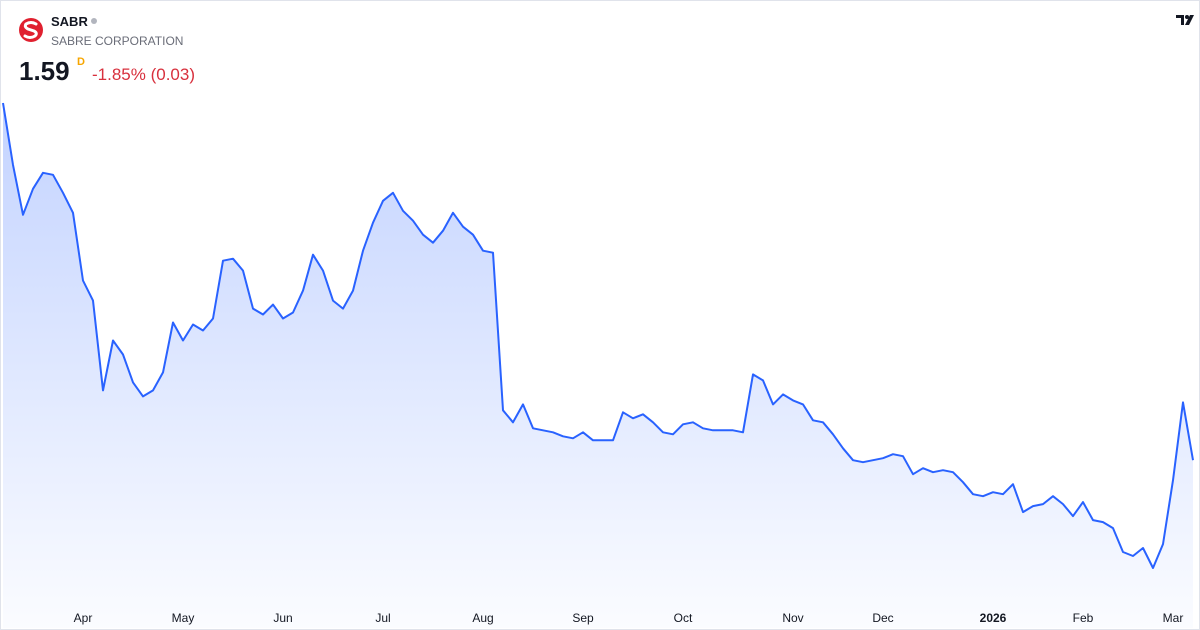 This screenshot has width=1200, height=630. What do you see at coordinates (792, 618) in the screenshot?
I see `x-tick-label: Nov` at bounding box center [792, 618].